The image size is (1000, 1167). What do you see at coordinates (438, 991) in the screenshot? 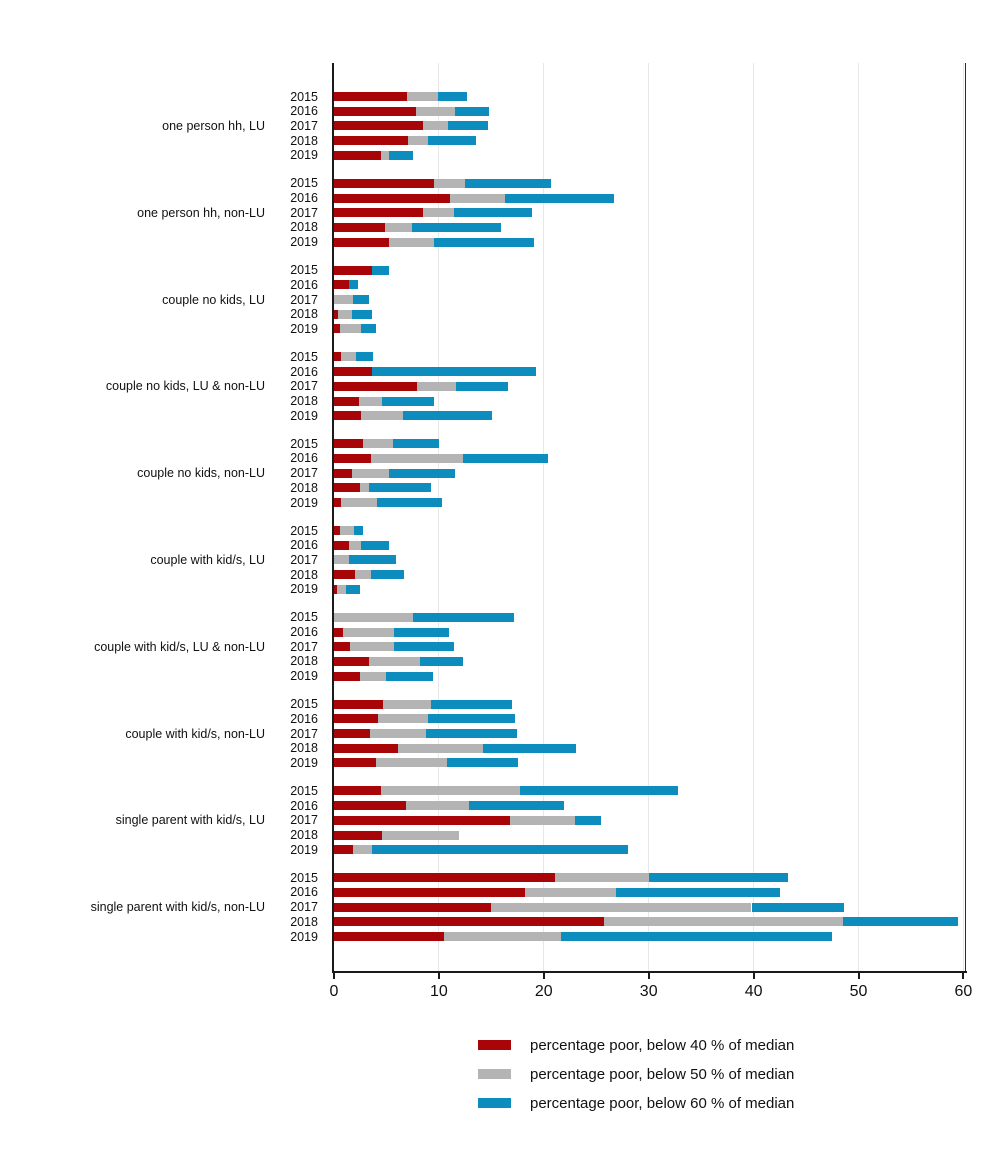
I see `x-tick-label: 10` at bounding box center [438, 991].